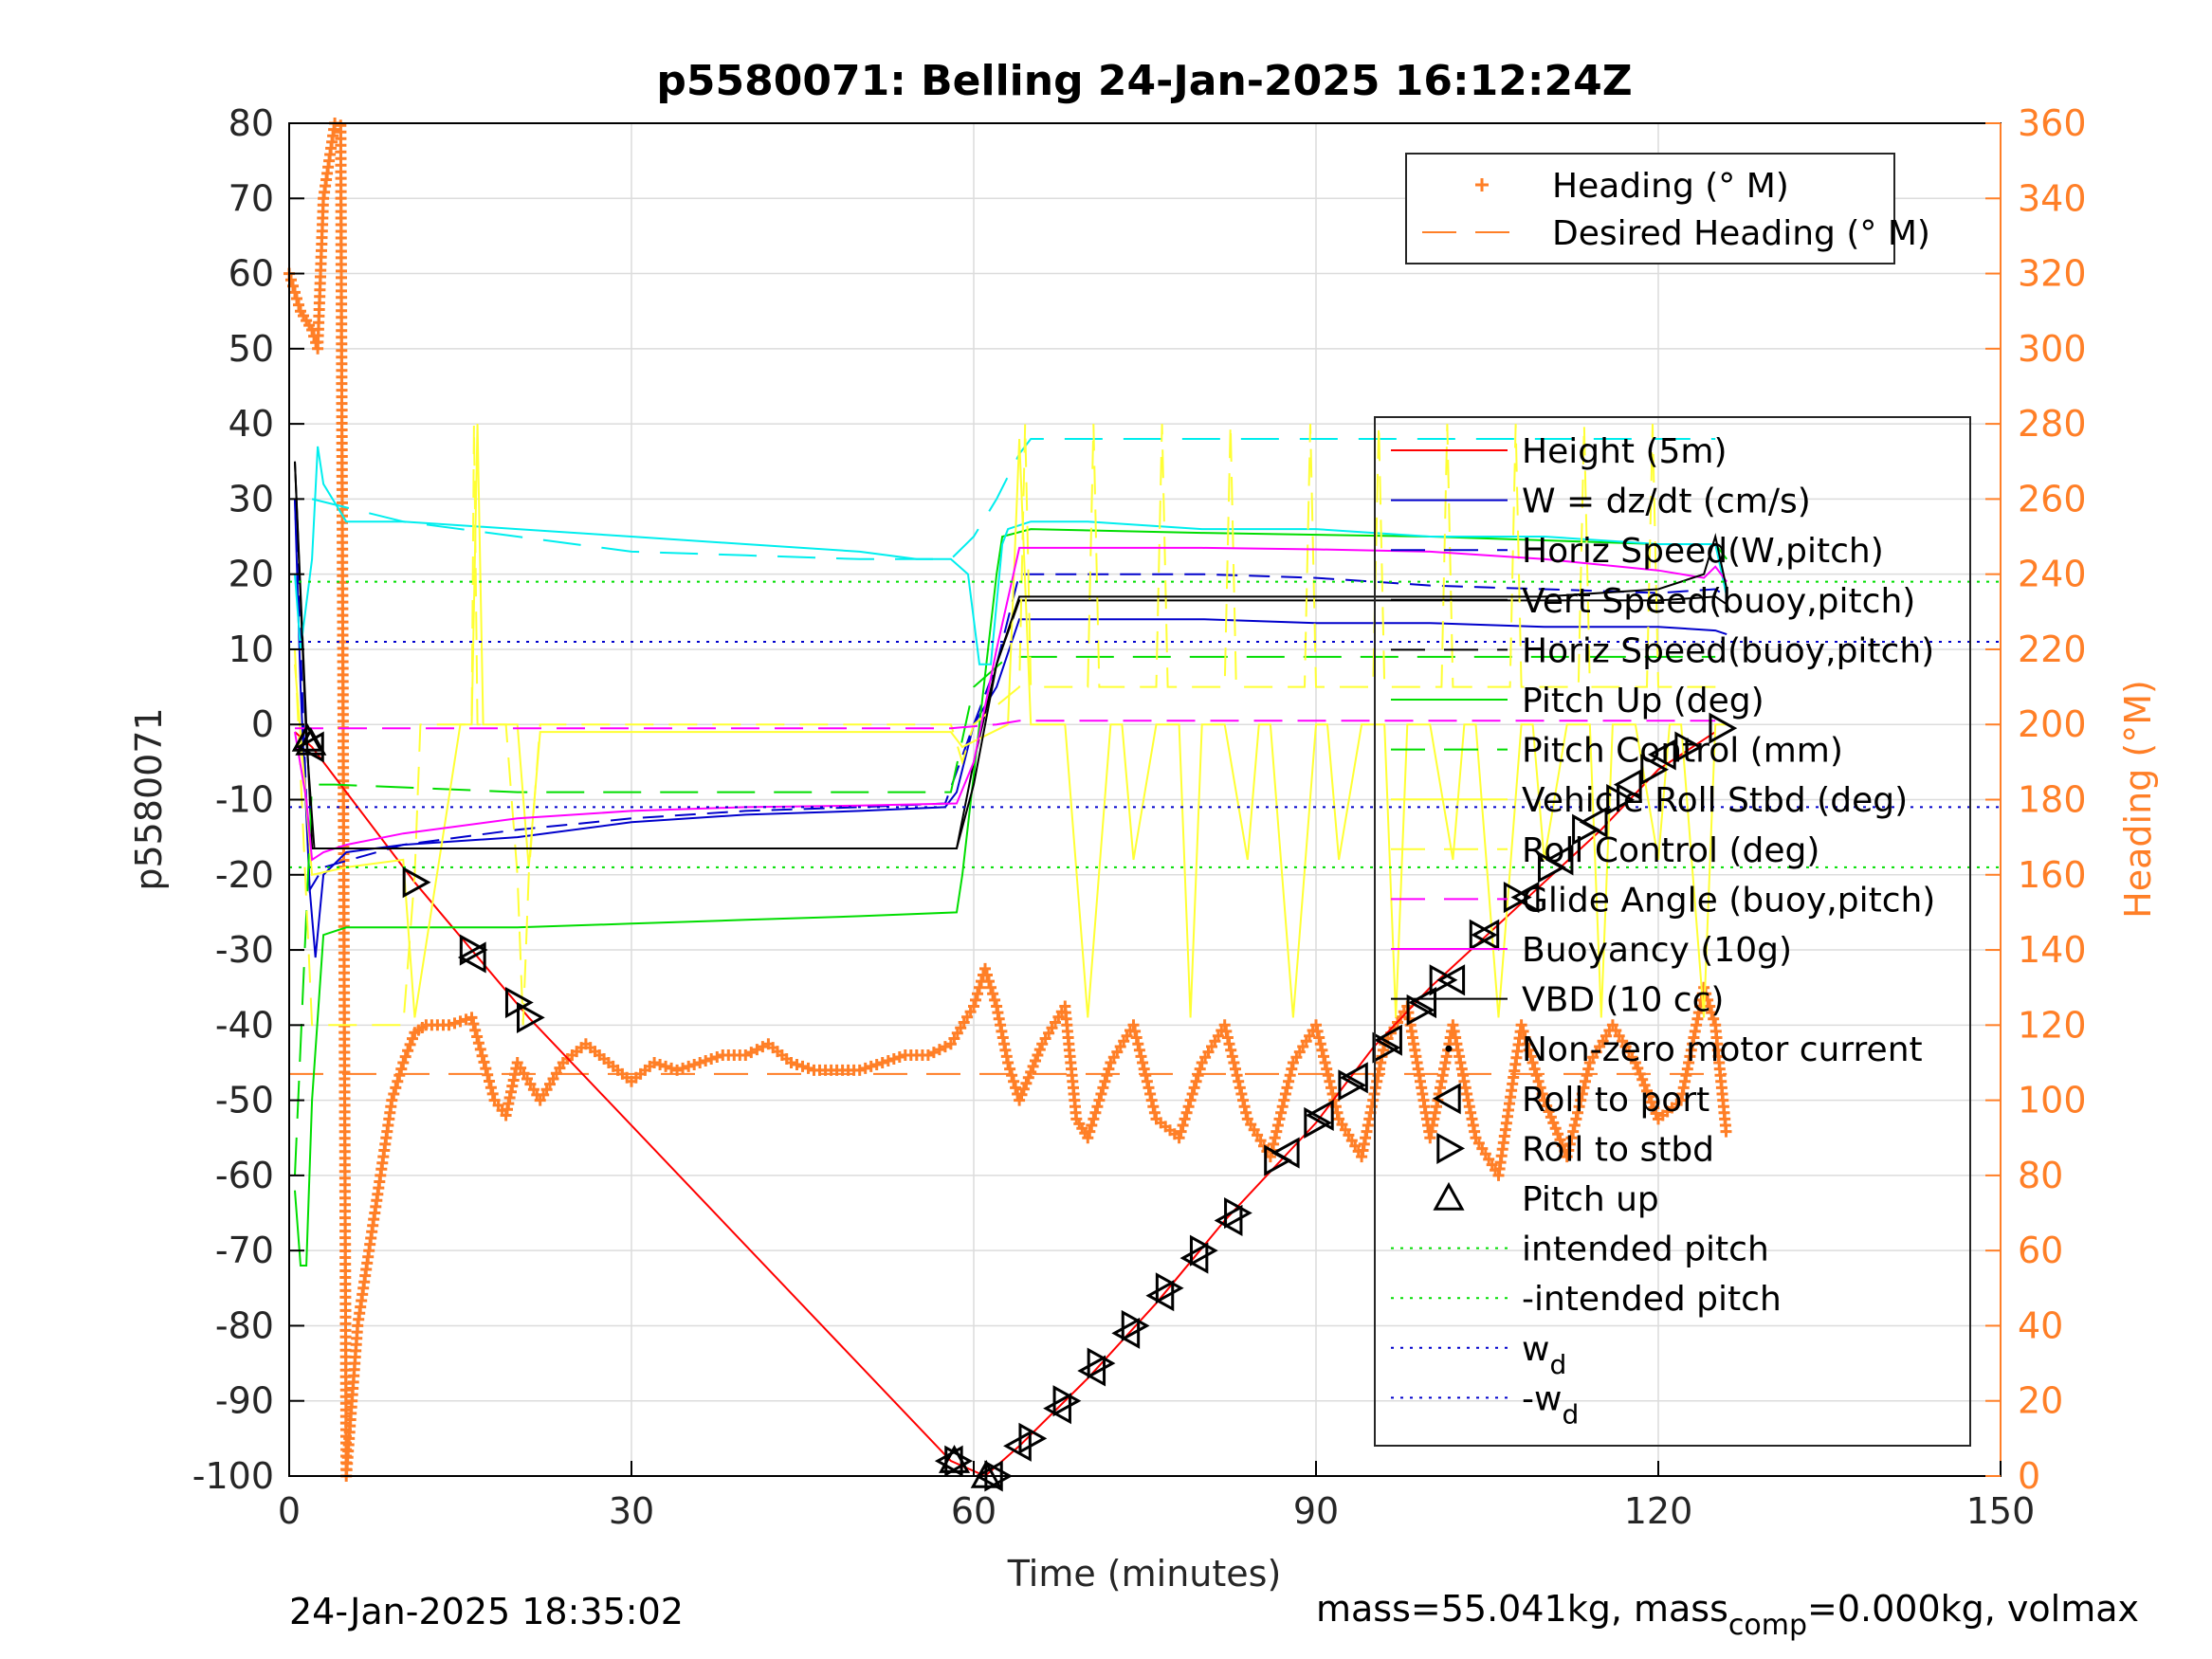 The width and height of the screenshot is (2212, 1659). I want to click on footer-mass-pre: mass=55.041kg, mass, so click(1522, 1609).